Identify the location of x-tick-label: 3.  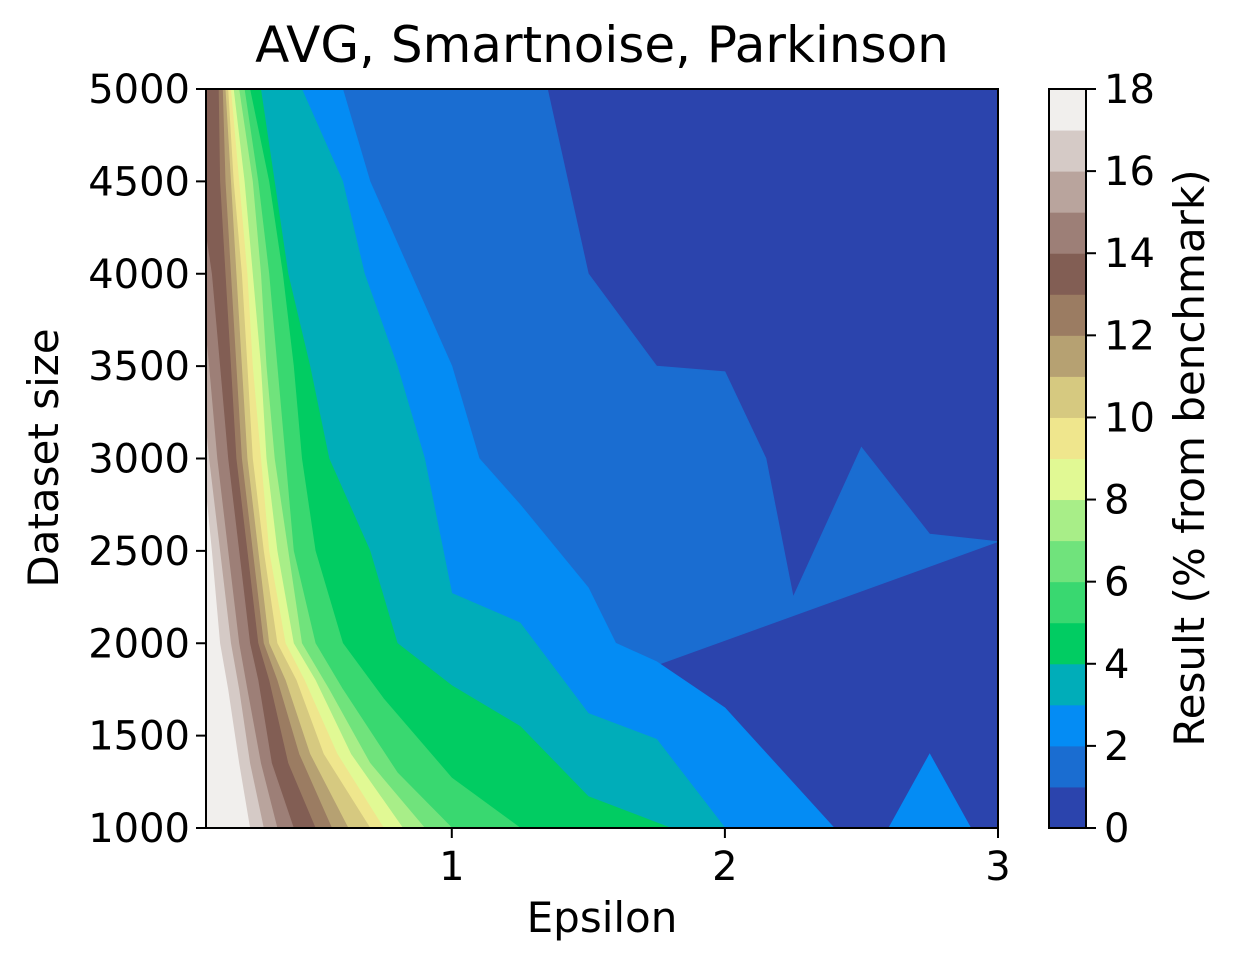
(997, 867).